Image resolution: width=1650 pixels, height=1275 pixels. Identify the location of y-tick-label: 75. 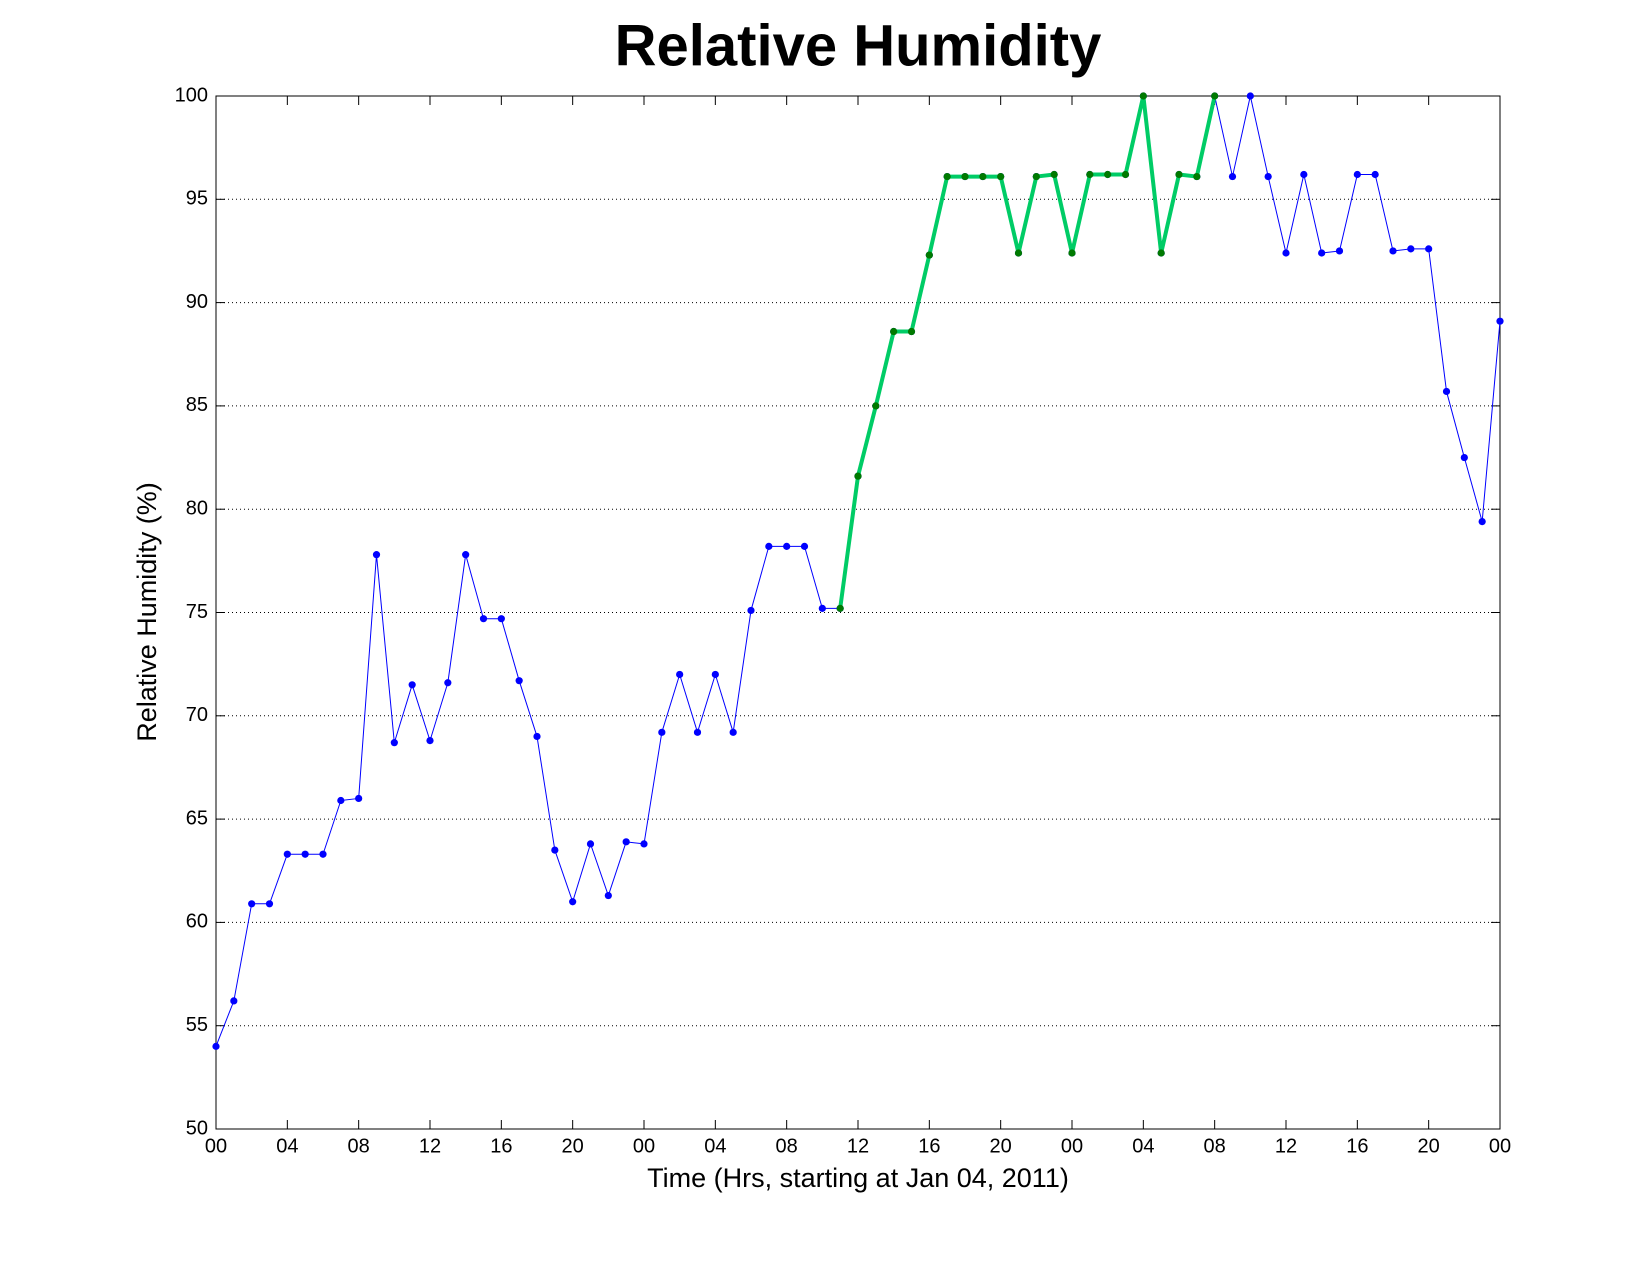
(197, 612).